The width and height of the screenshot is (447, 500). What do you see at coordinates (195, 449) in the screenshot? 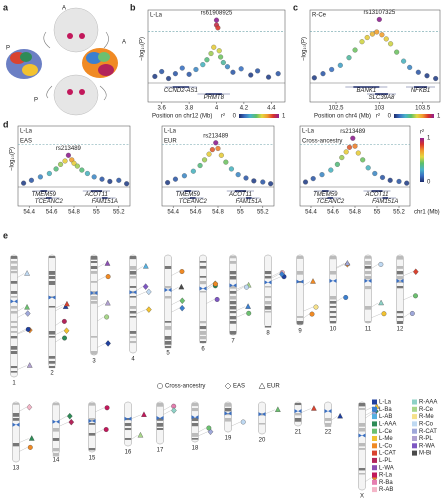
I see `chromosome-label: 18` at bounding box center [195, 449].